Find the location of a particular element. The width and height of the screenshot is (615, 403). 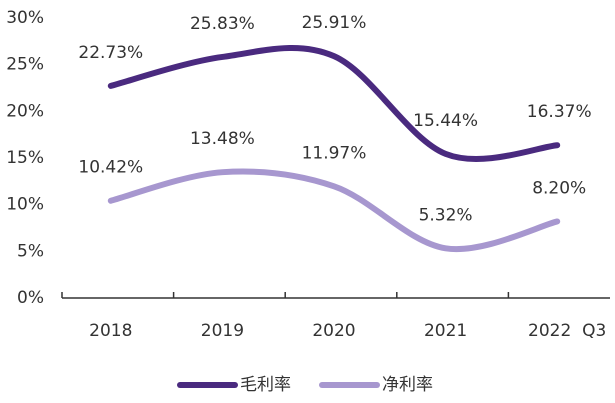

data-label: 25.91% is located at coordinates (334, 23).